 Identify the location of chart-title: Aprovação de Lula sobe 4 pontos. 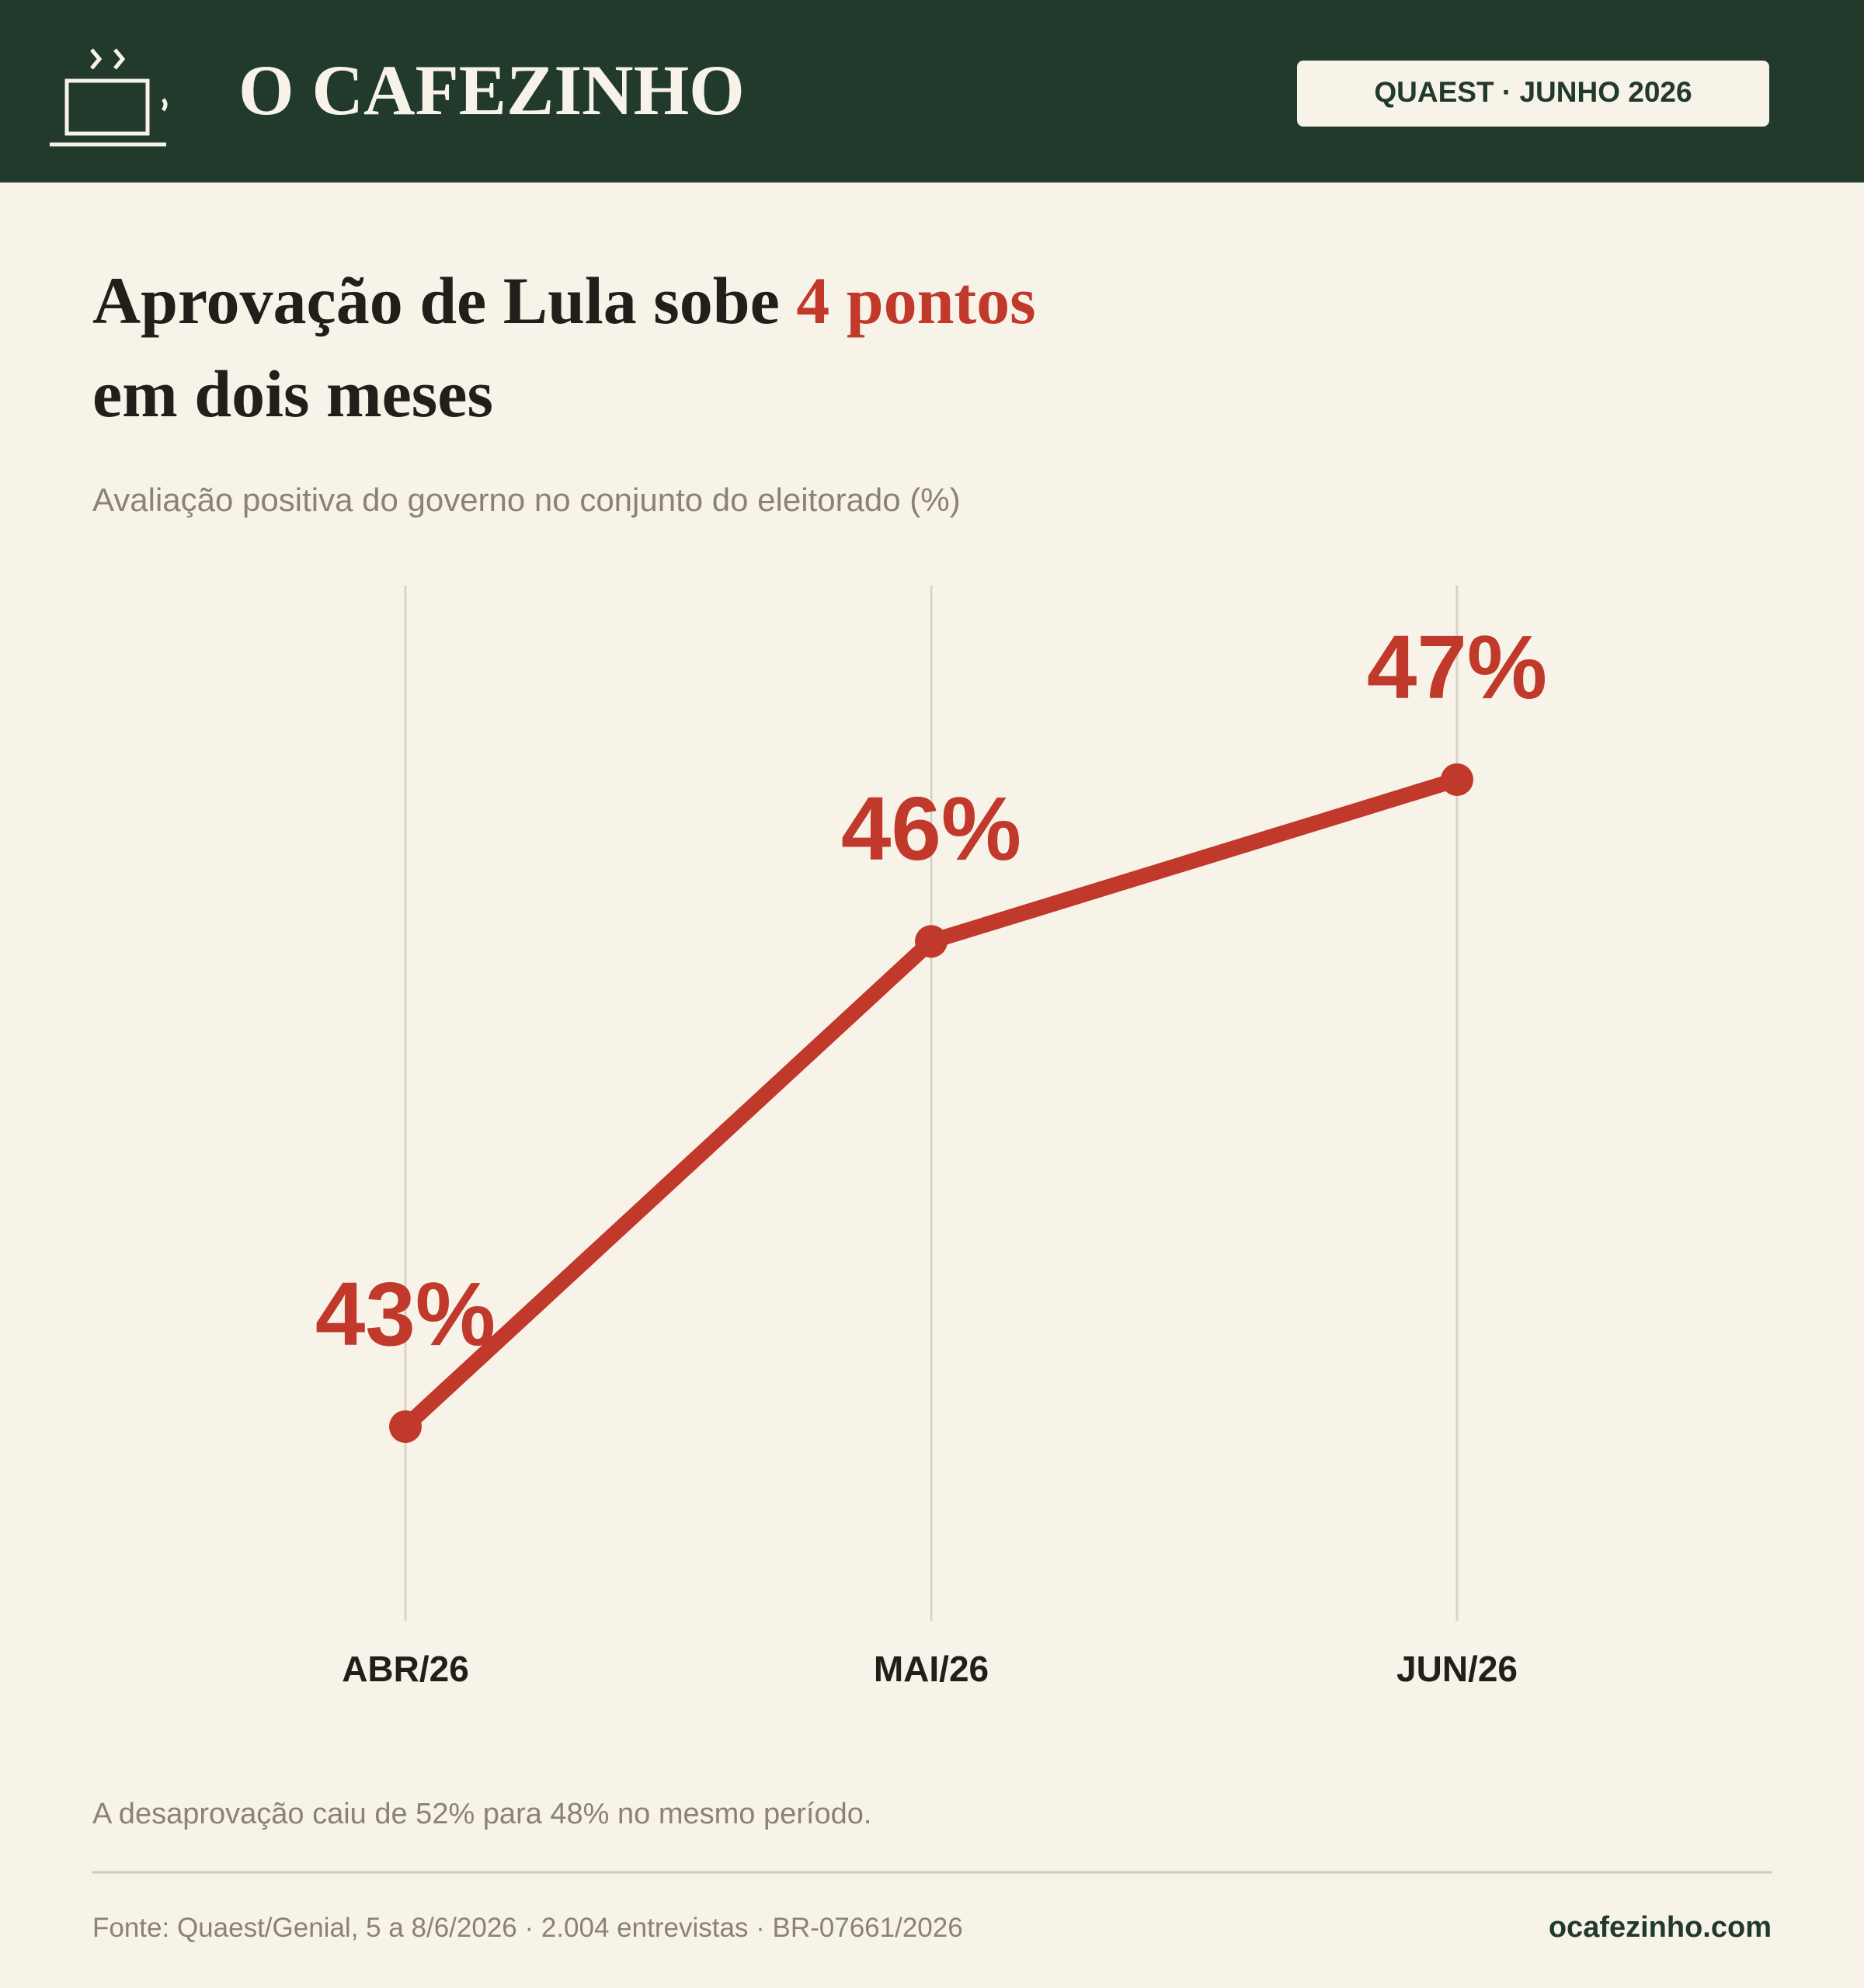
(564, 300).